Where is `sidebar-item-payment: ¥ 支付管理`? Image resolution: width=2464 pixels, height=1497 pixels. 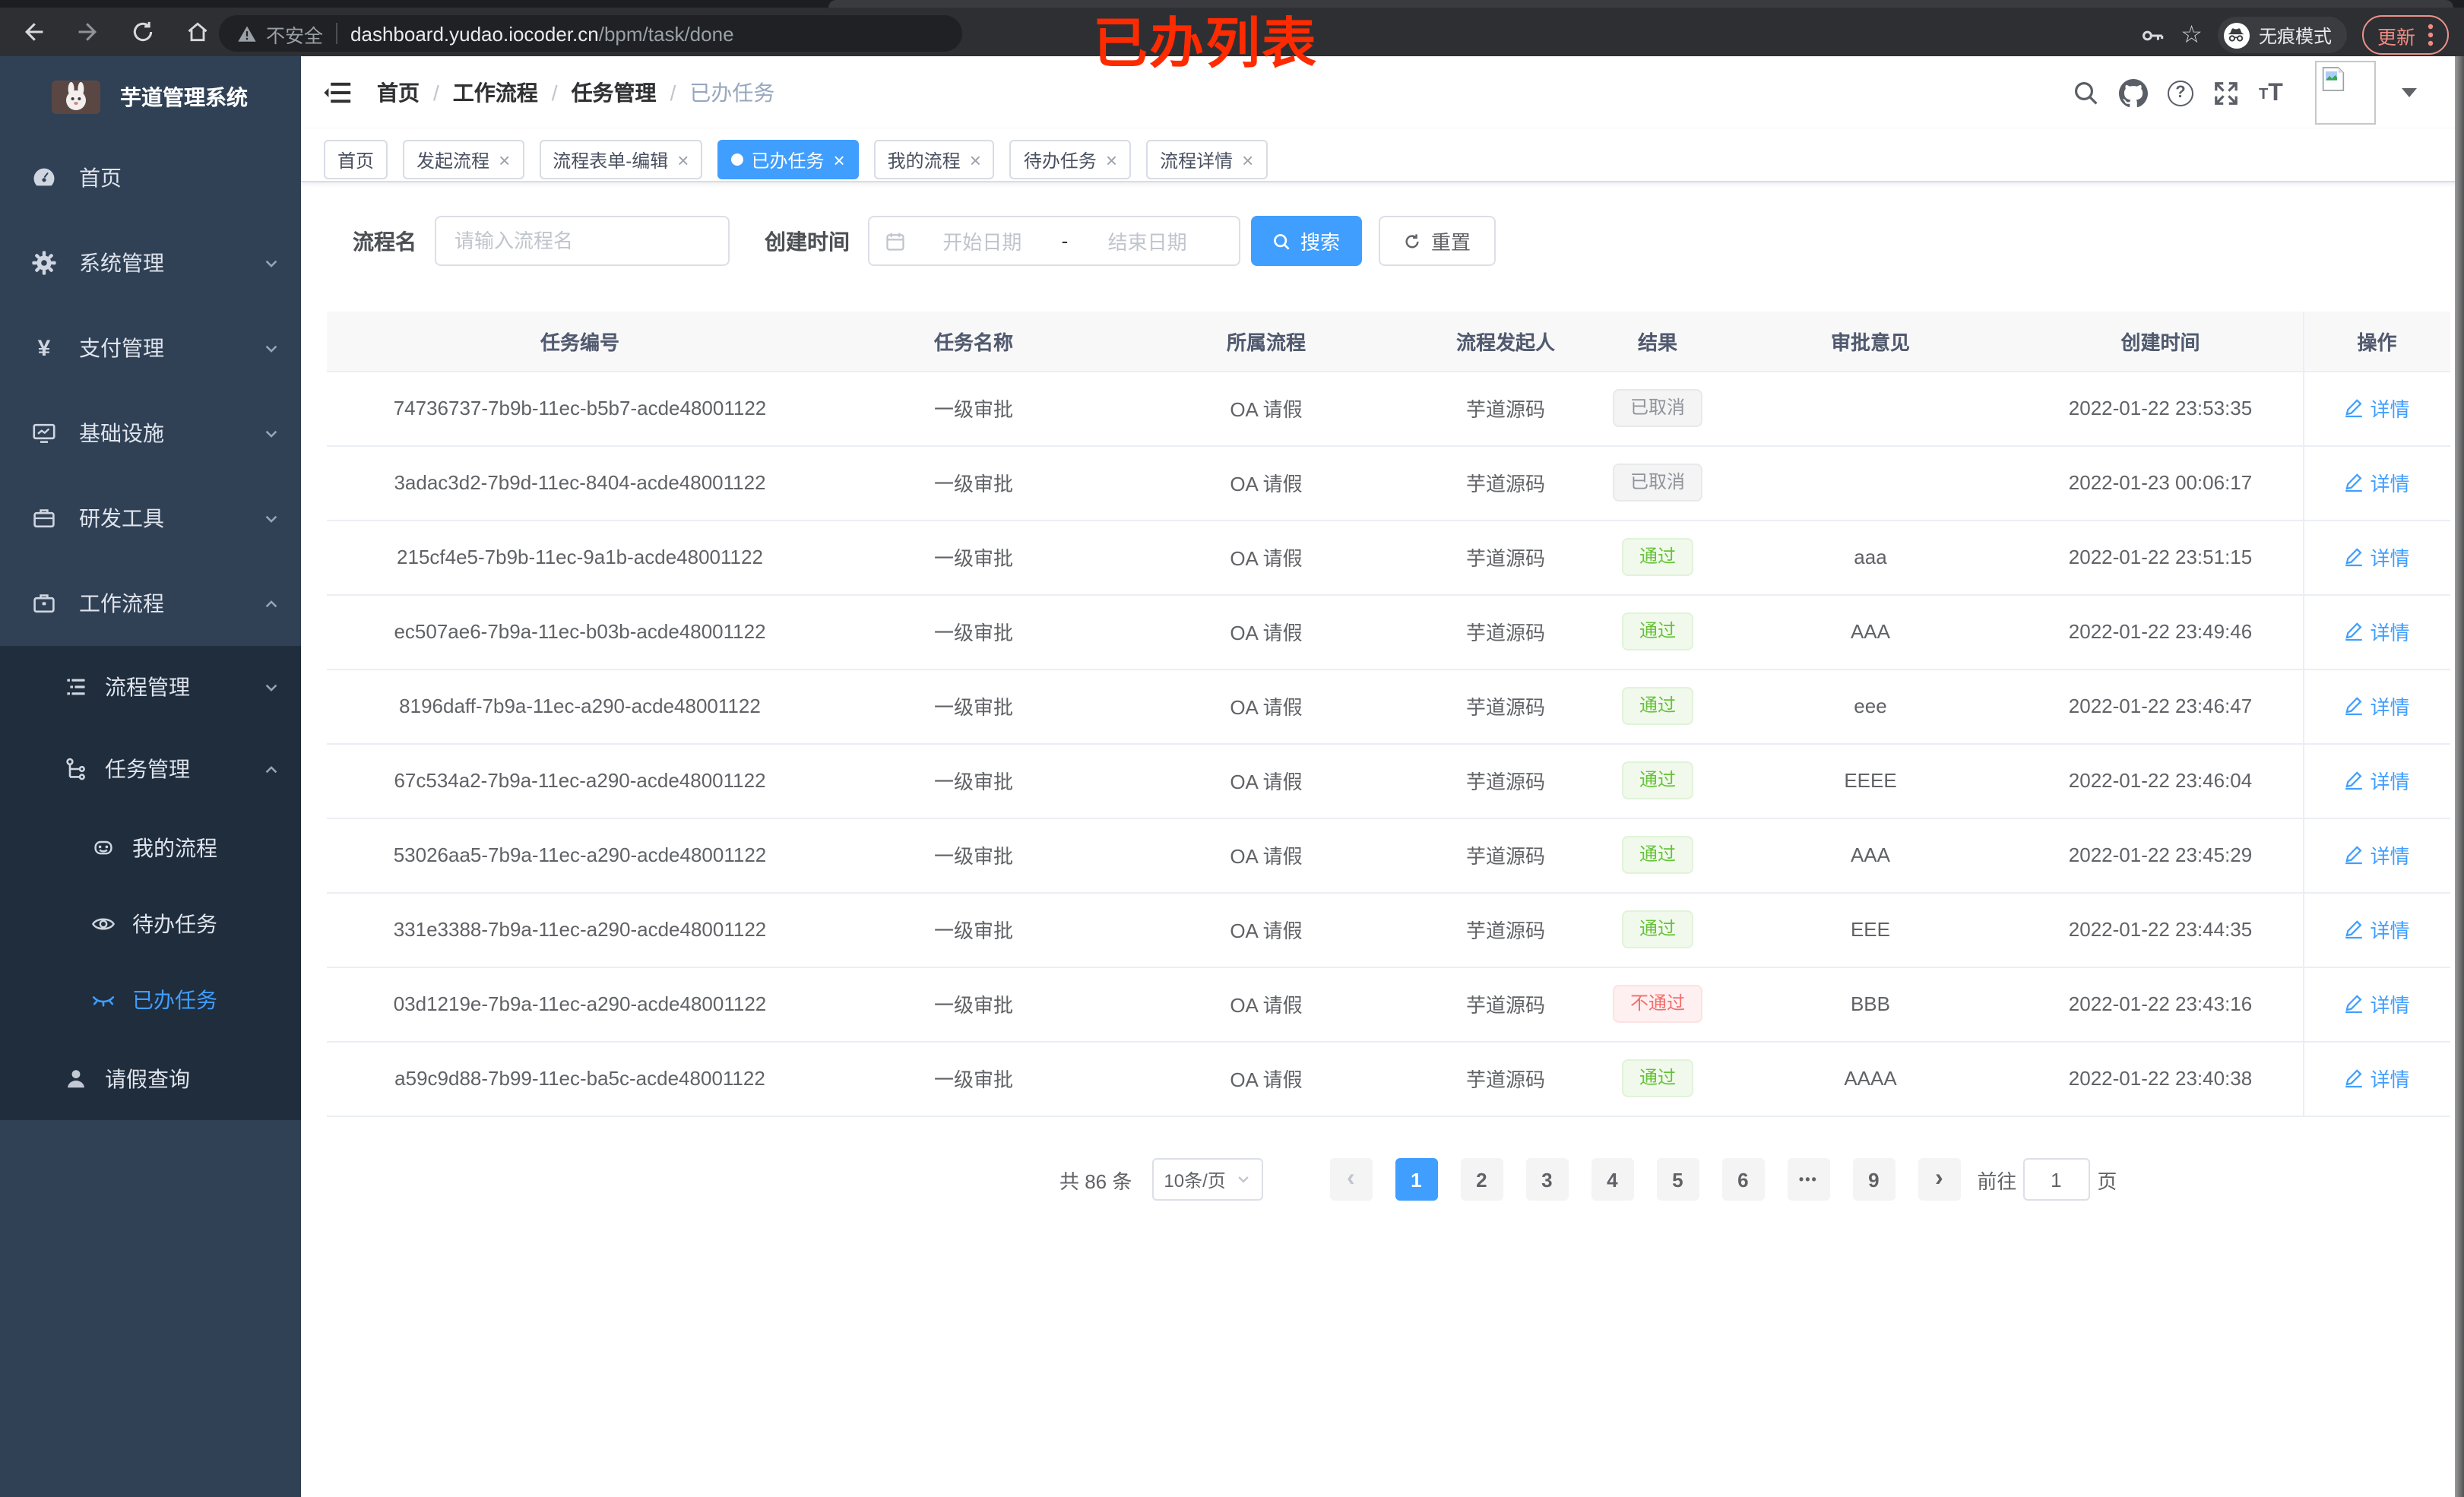 sidebar-item-payment: ¥ 支付管理 is located at coordinates (150, 348).